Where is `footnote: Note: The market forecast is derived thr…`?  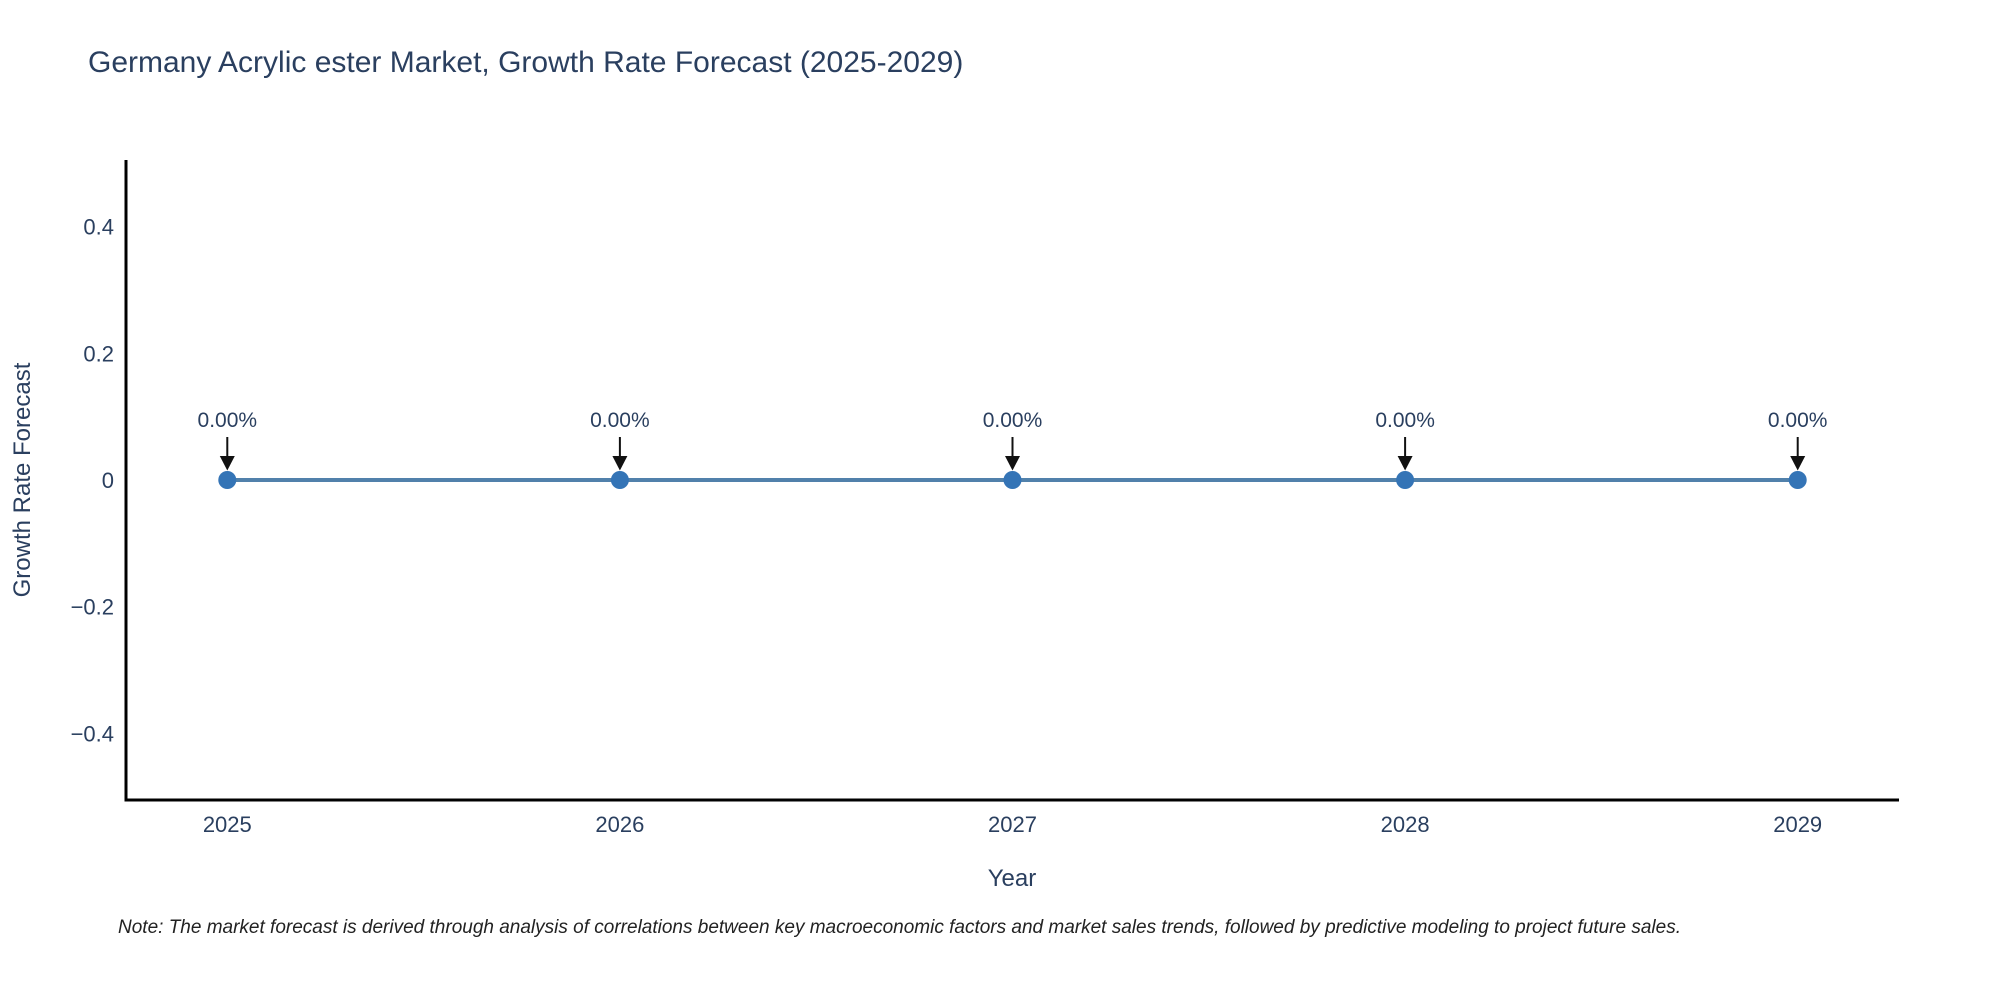 footnote: Note: The market forecast is derived thr… is located at coordinates (899, 927).